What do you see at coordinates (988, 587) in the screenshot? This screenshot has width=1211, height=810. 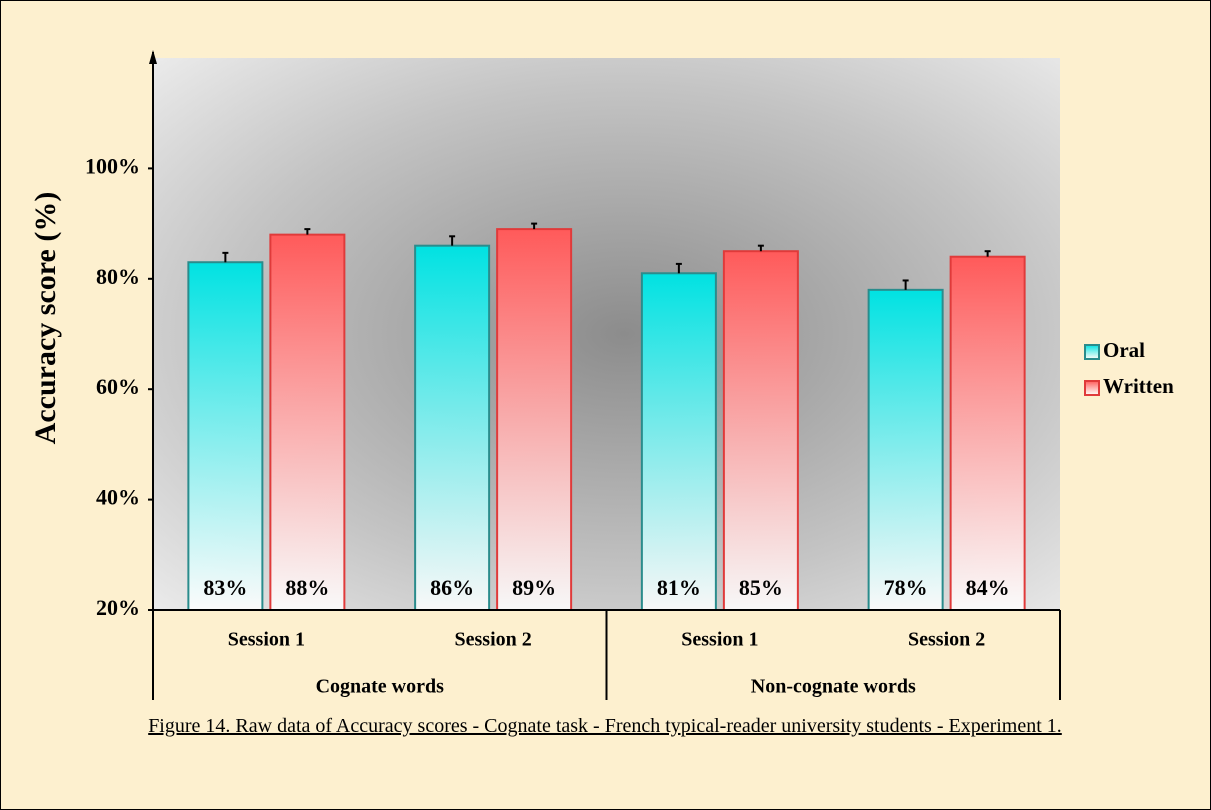 I see `data-label: 84%` at bounding box center [988, 587].